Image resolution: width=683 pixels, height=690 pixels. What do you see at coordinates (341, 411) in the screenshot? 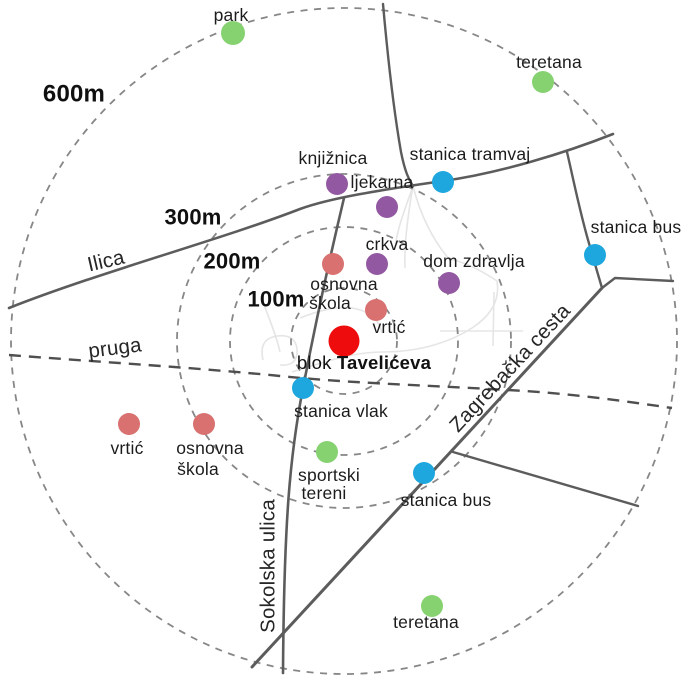
I see `stanica-vlak-label: stanica vlak` at bounding box center [341, 411].